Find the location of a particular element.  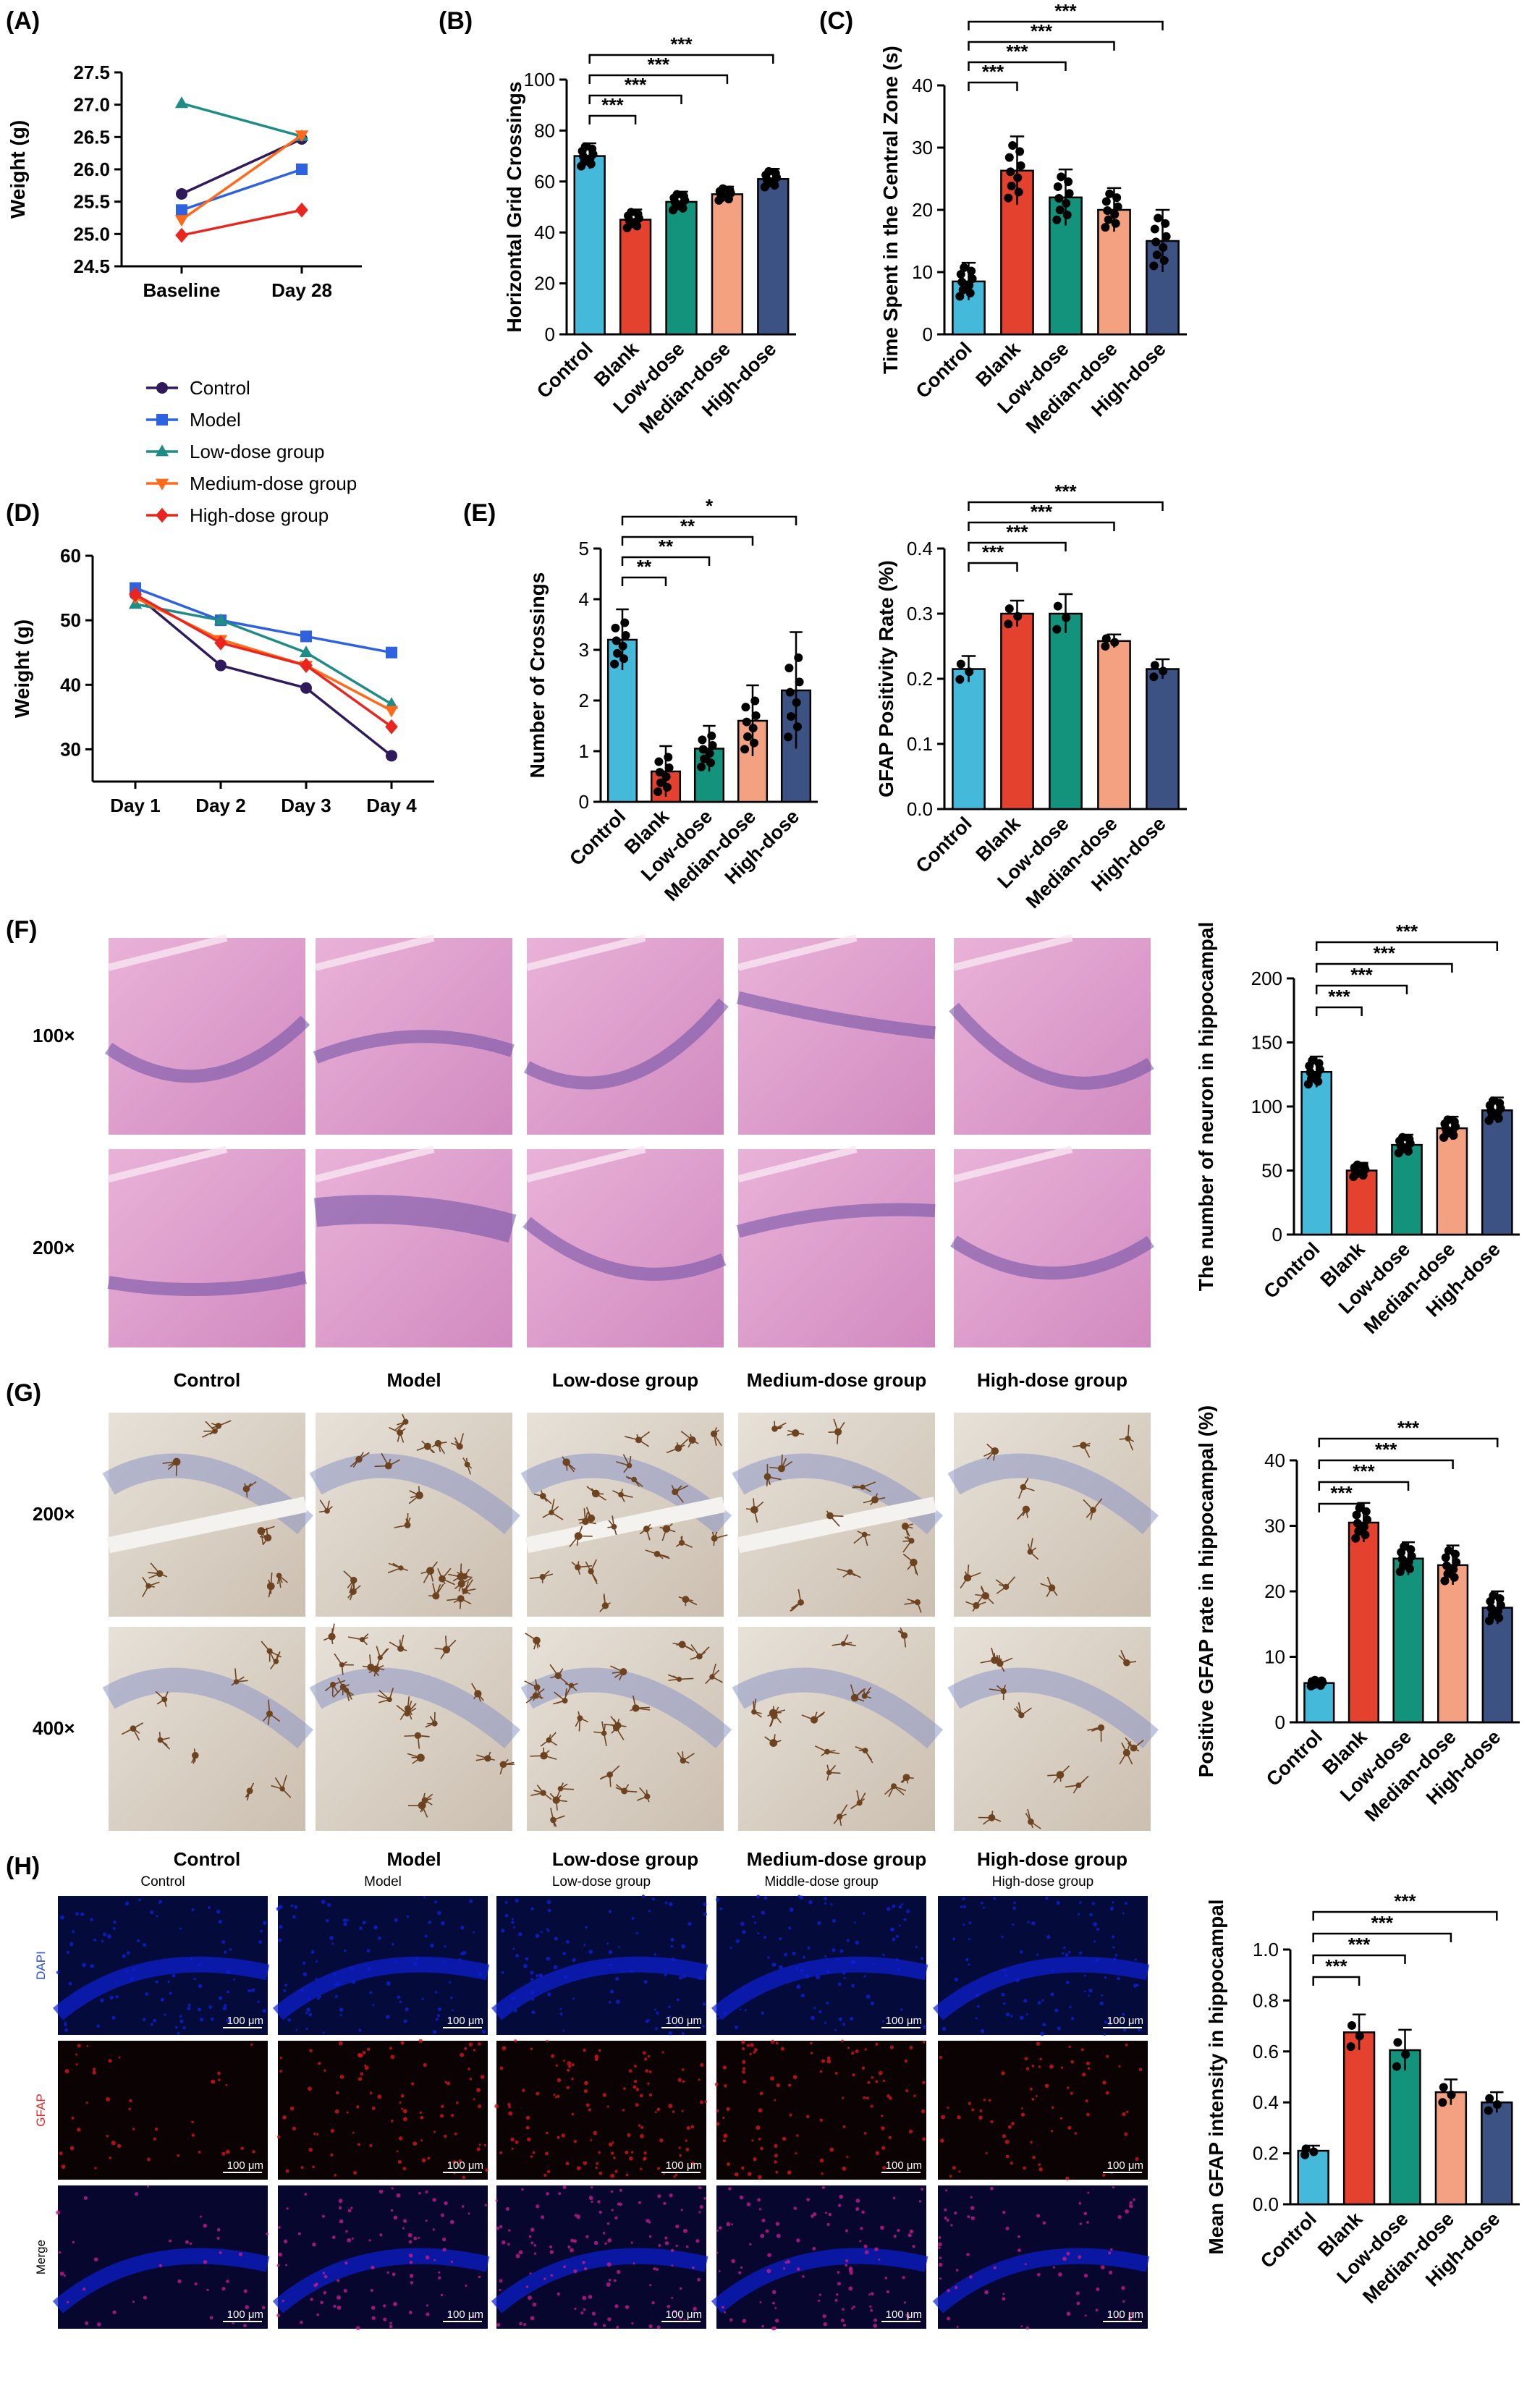

significance-bracket is located at coordinates (635, 99).